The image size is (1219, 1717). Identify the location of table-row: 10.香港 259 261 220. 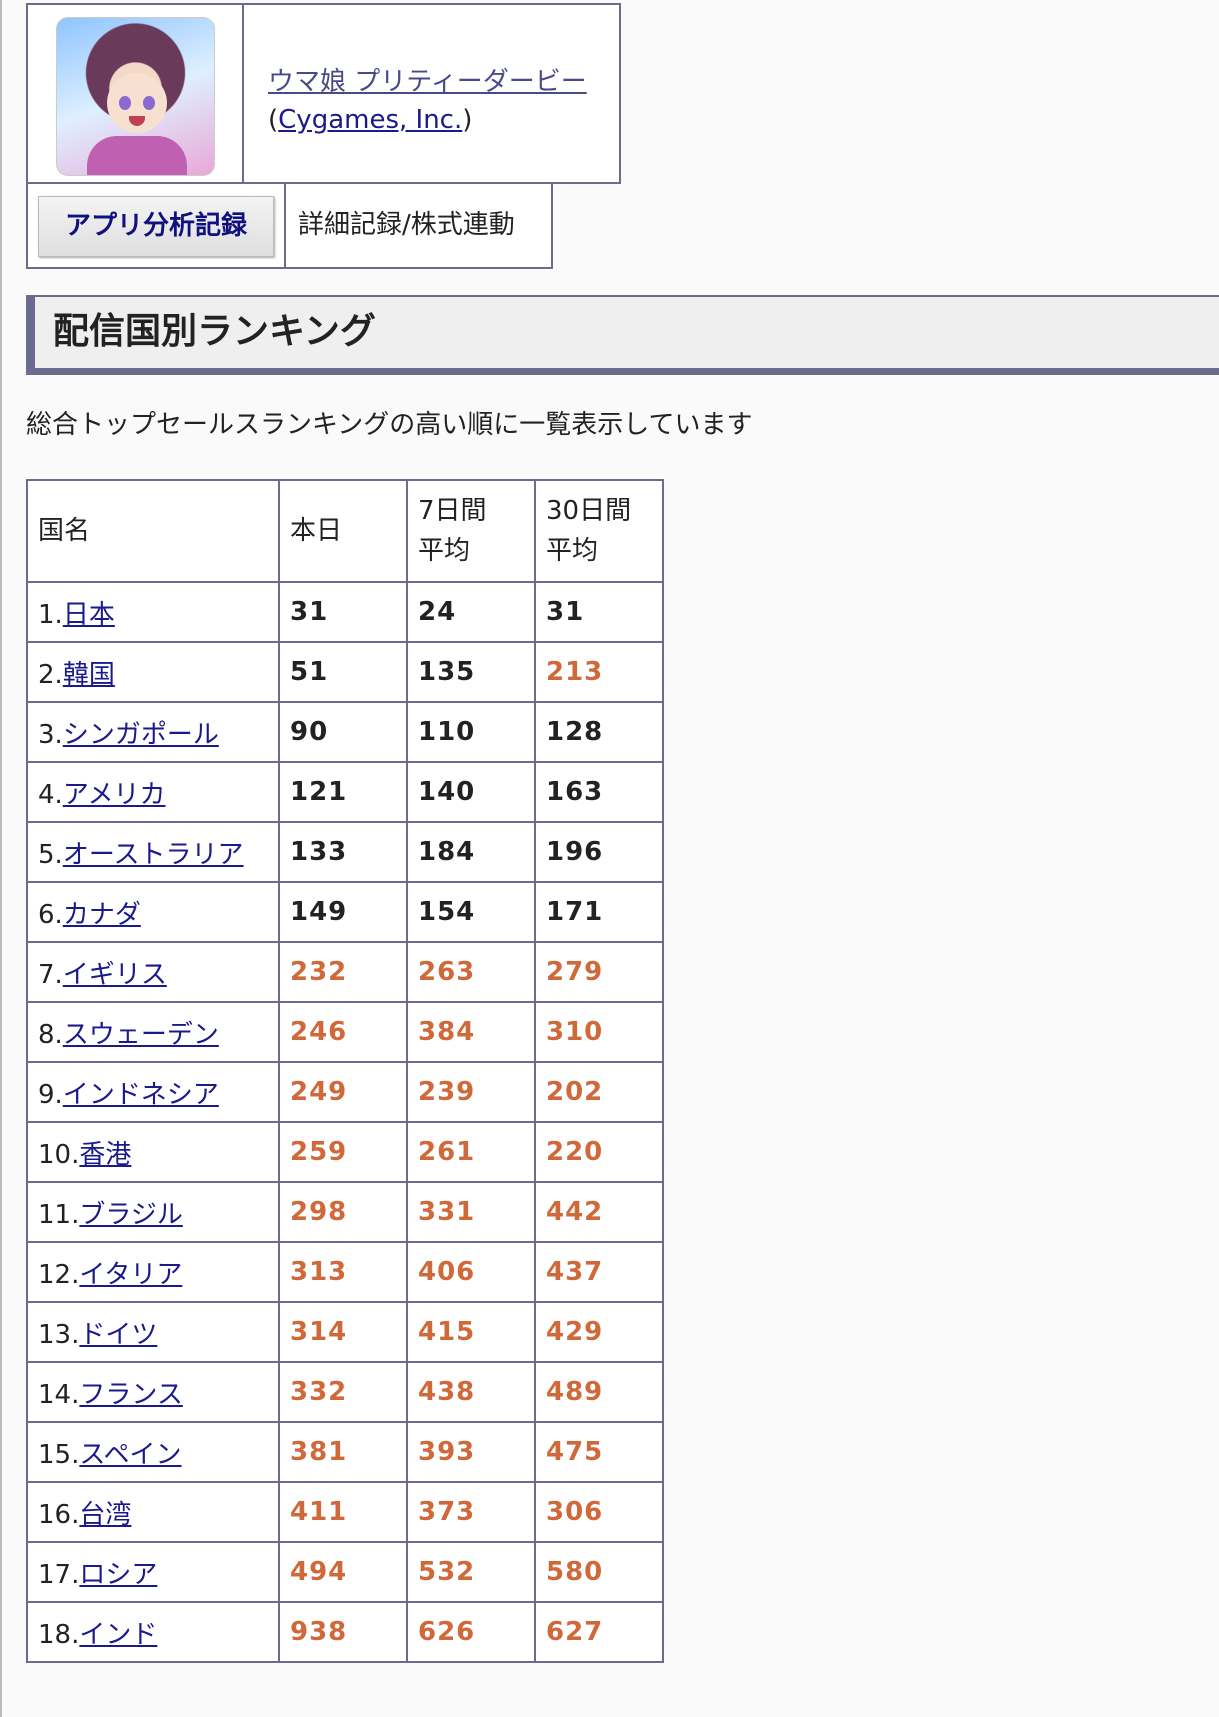
(345, 1152).